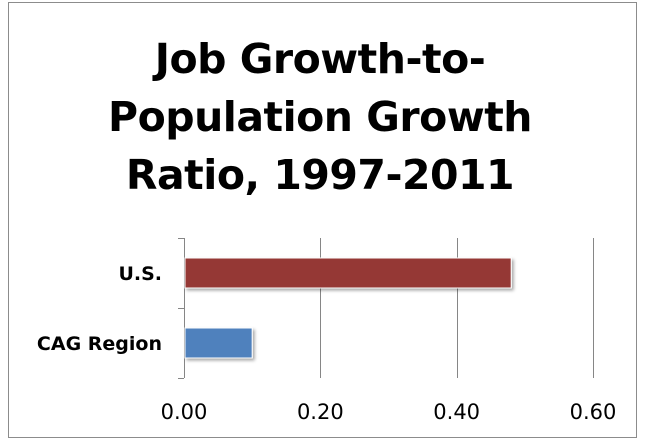 This screenshot has height=440, width=646. What do you see at coordinates (218, 343) in the screenshot?
I see `bar-cag-region` at bounding box center [218, 343].